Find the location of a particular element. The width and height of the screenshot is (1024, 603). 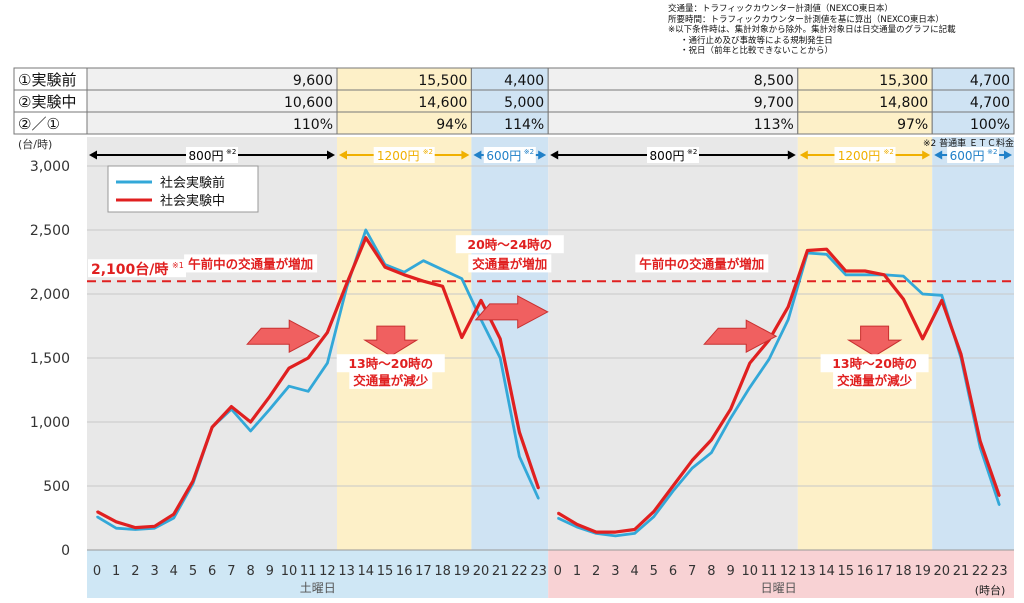

annotation-text: 交通量が増加 is located at coordinates (509, 263).